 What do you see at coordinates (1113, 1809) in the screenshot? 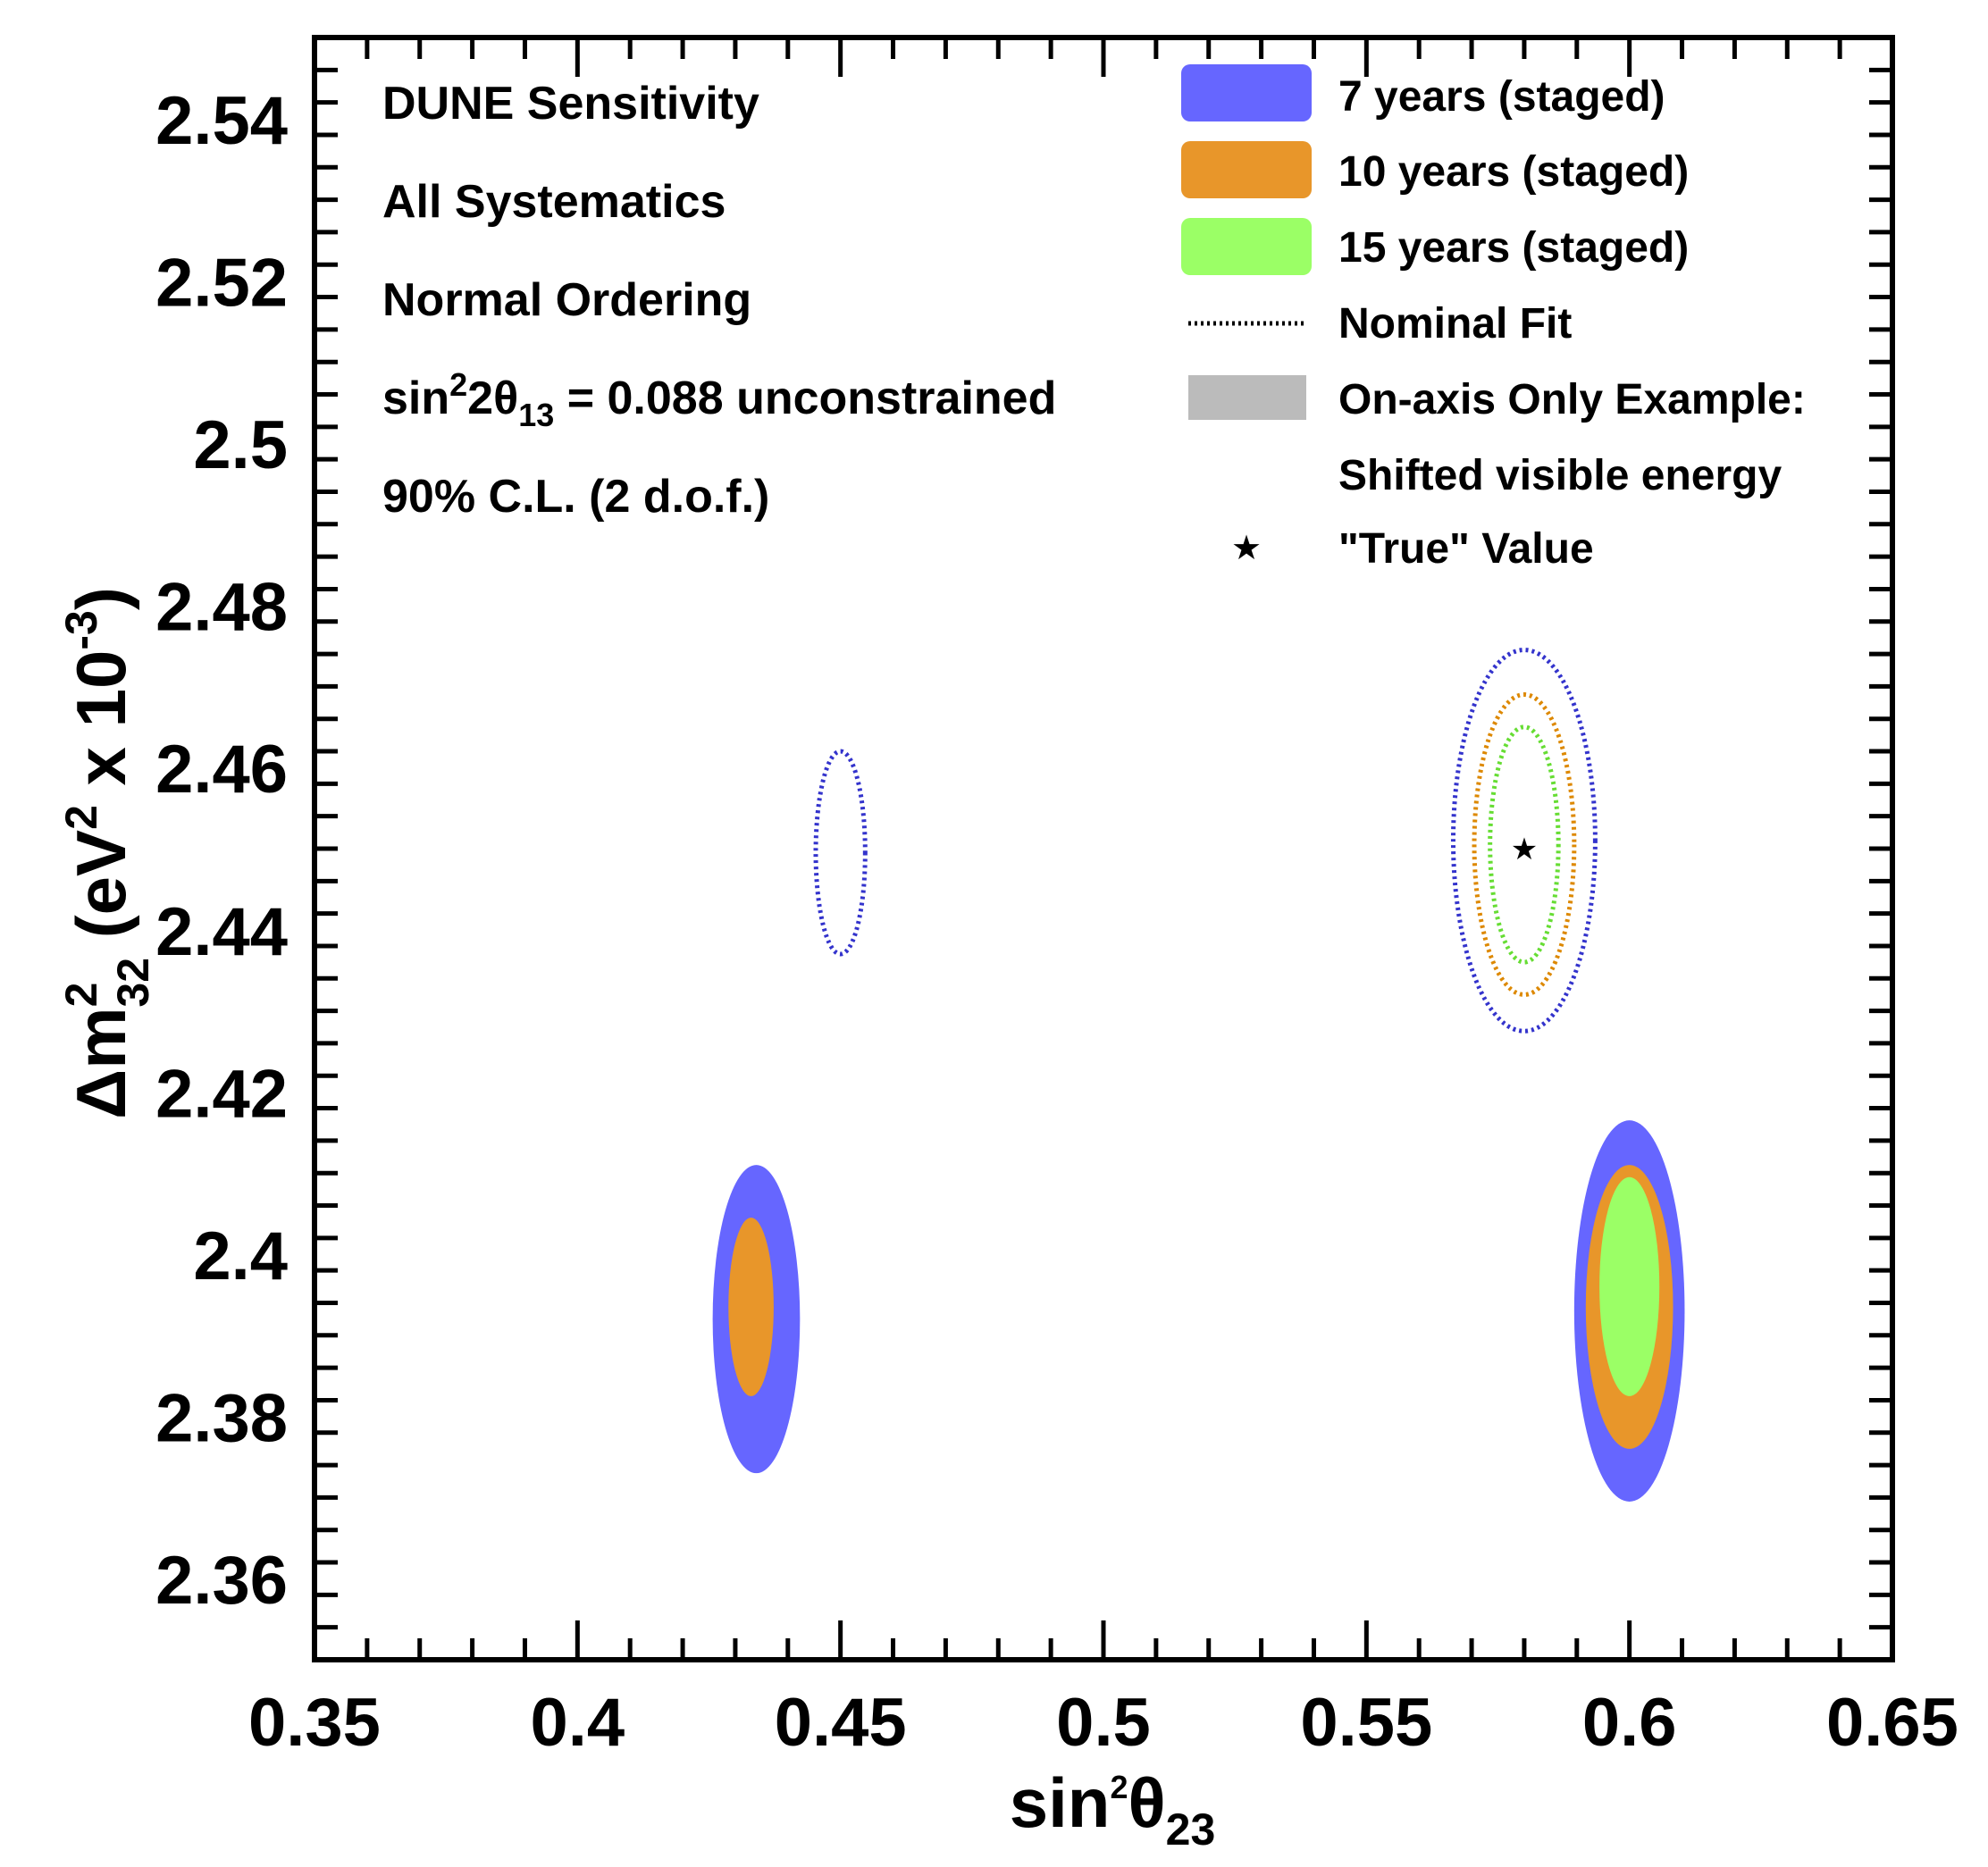
I see `x-axis-title: sin2θ23` at bounding box center [1113, 1809].